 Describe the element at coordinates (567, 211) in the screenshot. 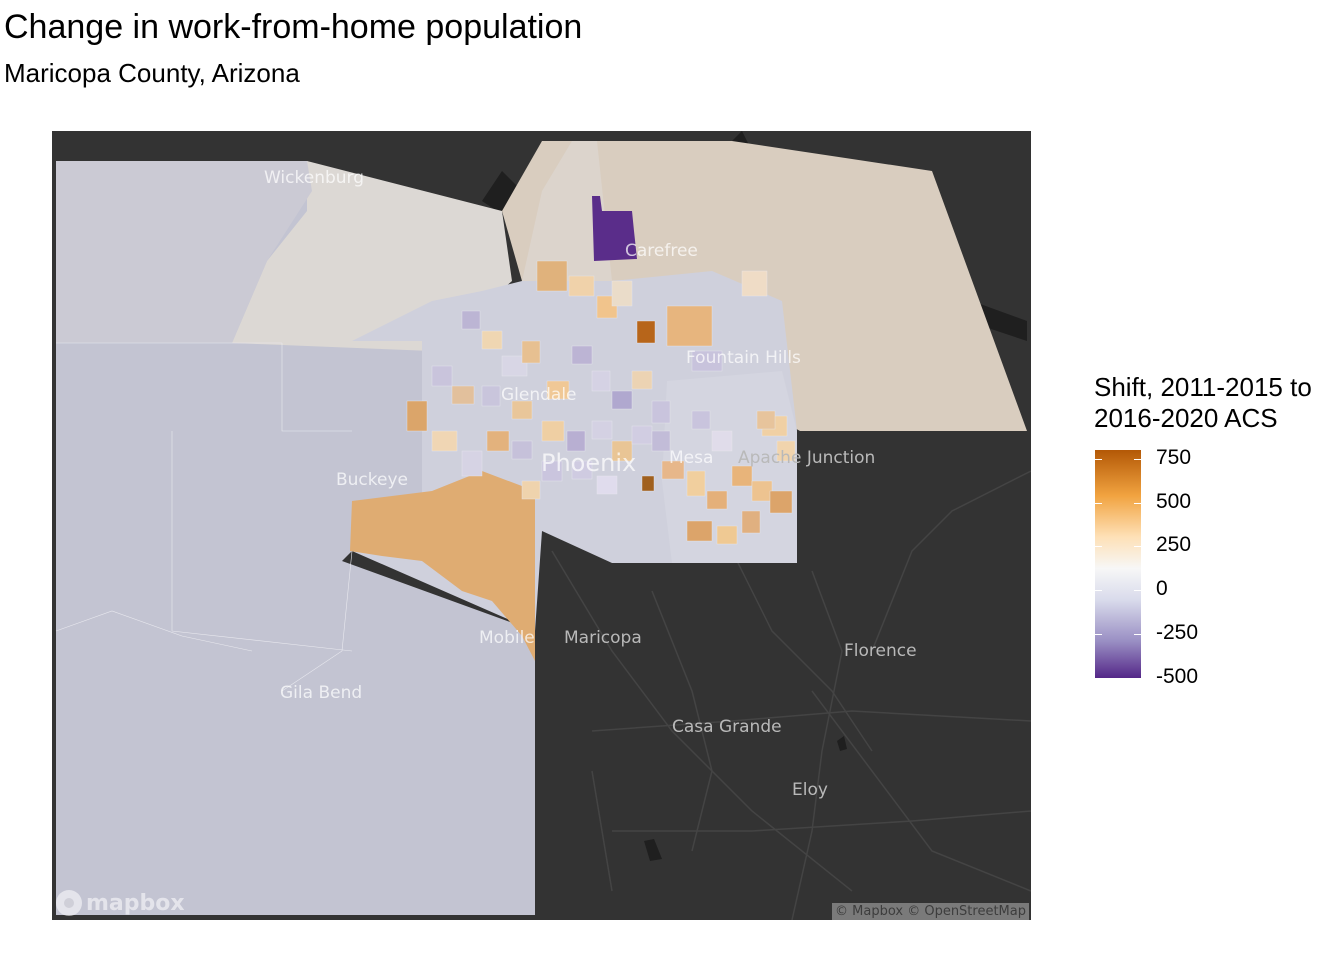

I see `region-north-central` at that location.